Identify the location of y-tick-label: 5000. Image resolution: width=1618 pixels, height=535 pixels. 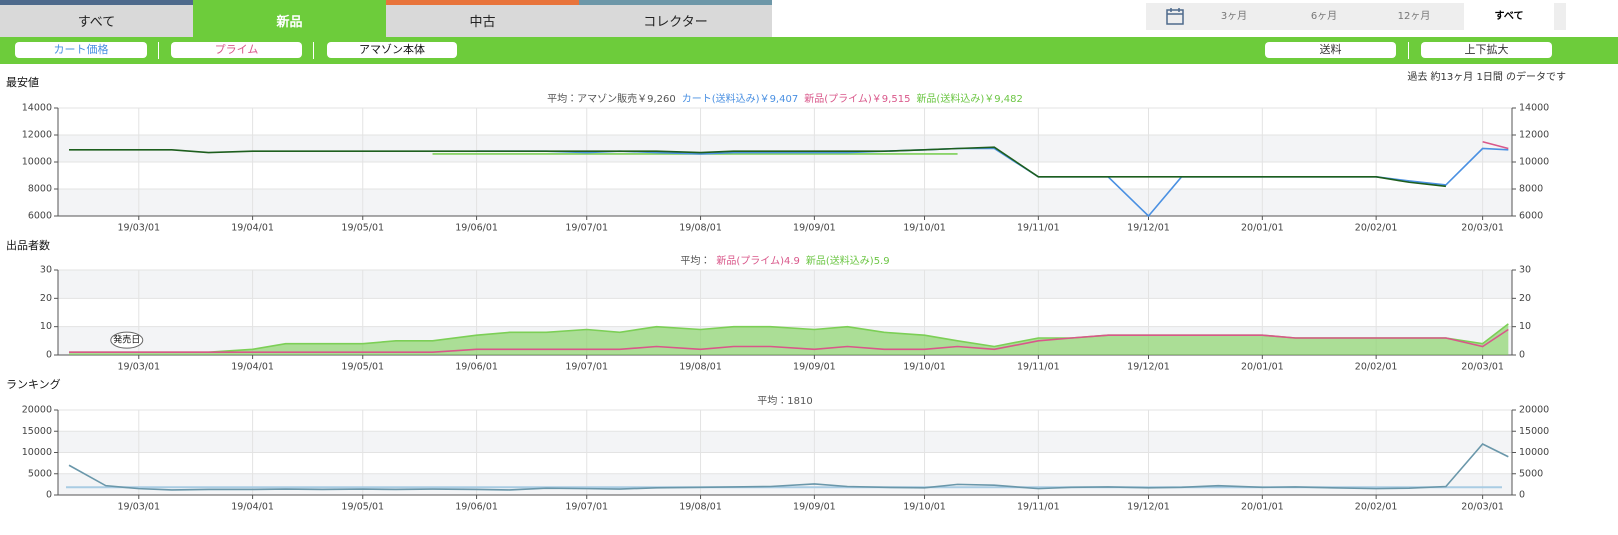
(40, 473).